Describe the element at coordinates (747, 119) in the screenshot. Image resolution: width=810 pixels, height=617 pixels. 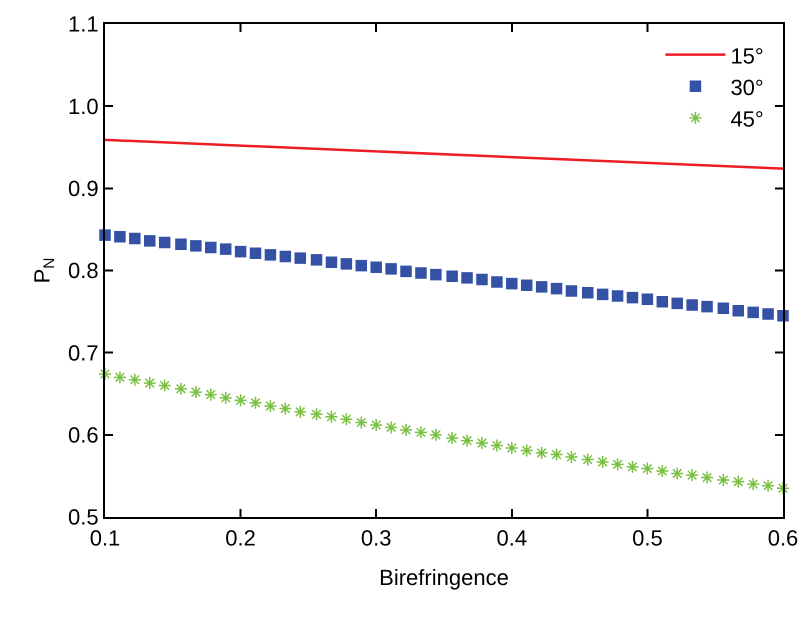
I see `legend-label: 45°` at that location.